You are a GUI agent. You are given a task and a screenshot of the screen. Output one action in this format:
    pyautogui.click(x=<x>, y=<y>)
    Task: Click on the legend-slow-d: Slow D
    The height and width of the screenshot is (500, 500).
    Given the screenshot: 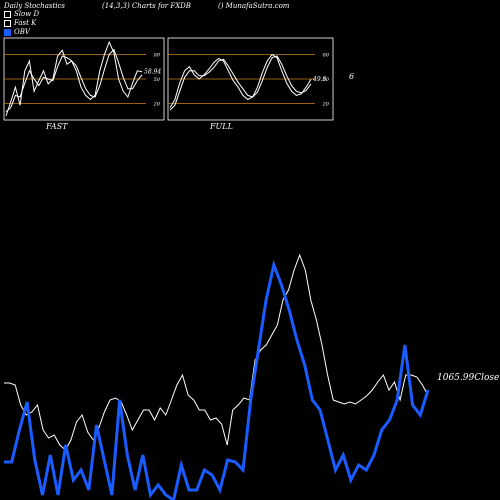 What is the action you would take?
    pyautogui.click(x=21, y=14)
    